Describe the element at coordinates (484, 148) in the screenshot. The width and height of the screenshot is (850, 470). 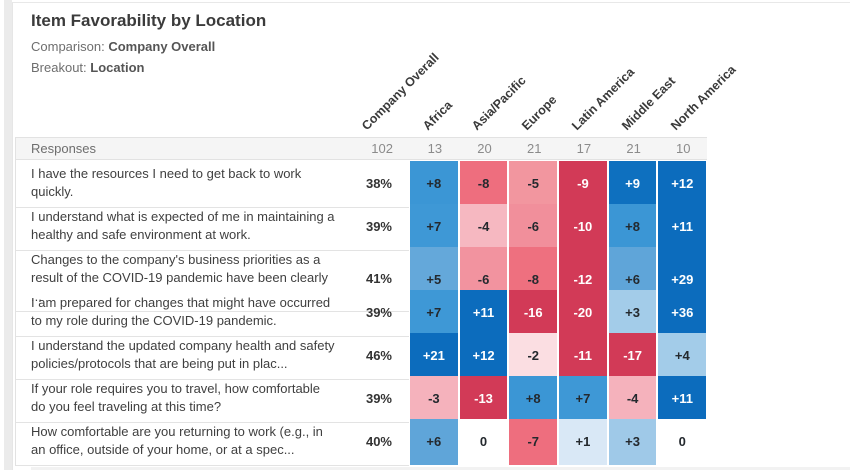
I see `responses-count: 20` at that location.